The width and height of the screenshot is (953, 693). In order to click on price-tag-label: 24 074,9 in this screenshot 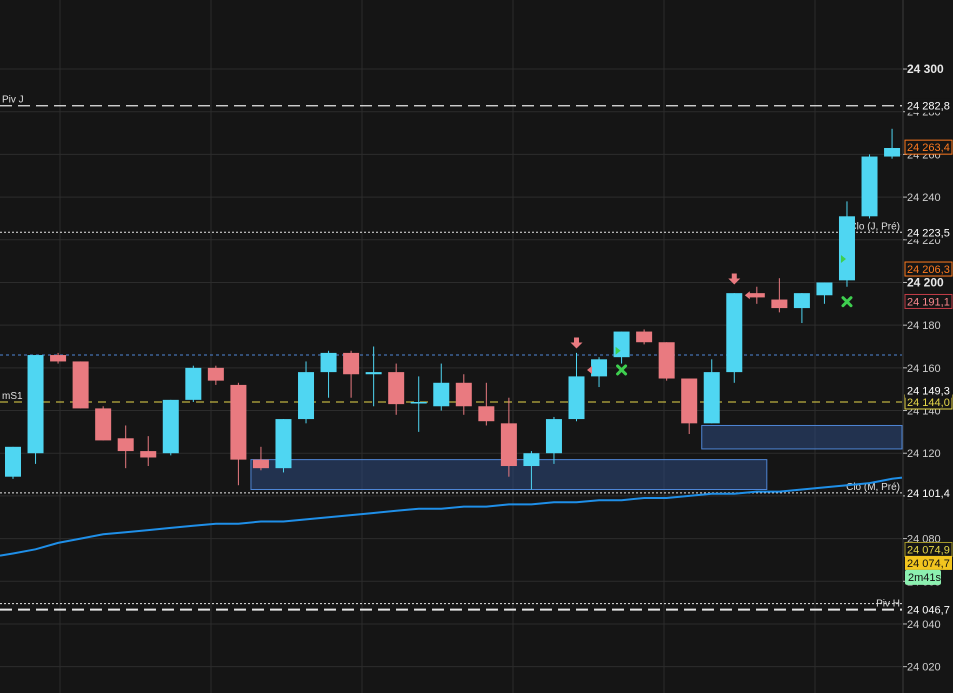, I will do `click(928, 550)`.